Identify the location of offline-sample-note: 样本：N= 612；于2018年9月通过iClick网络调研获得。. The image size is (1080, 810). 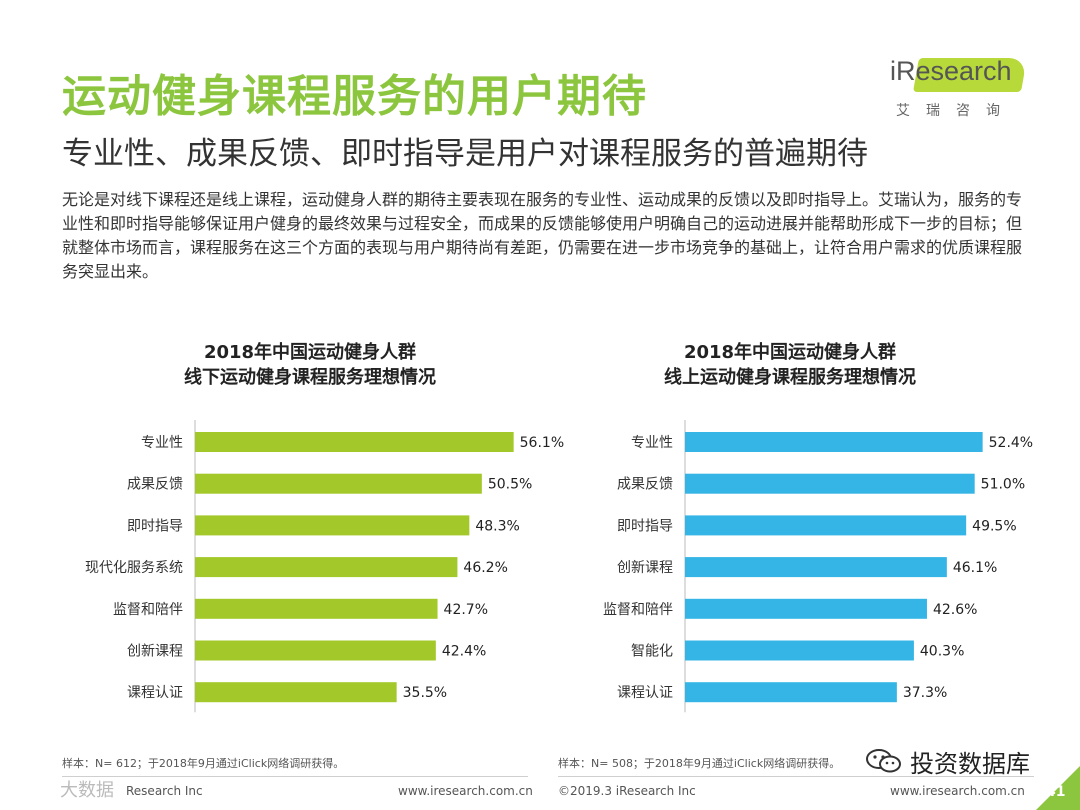
(203, 763).